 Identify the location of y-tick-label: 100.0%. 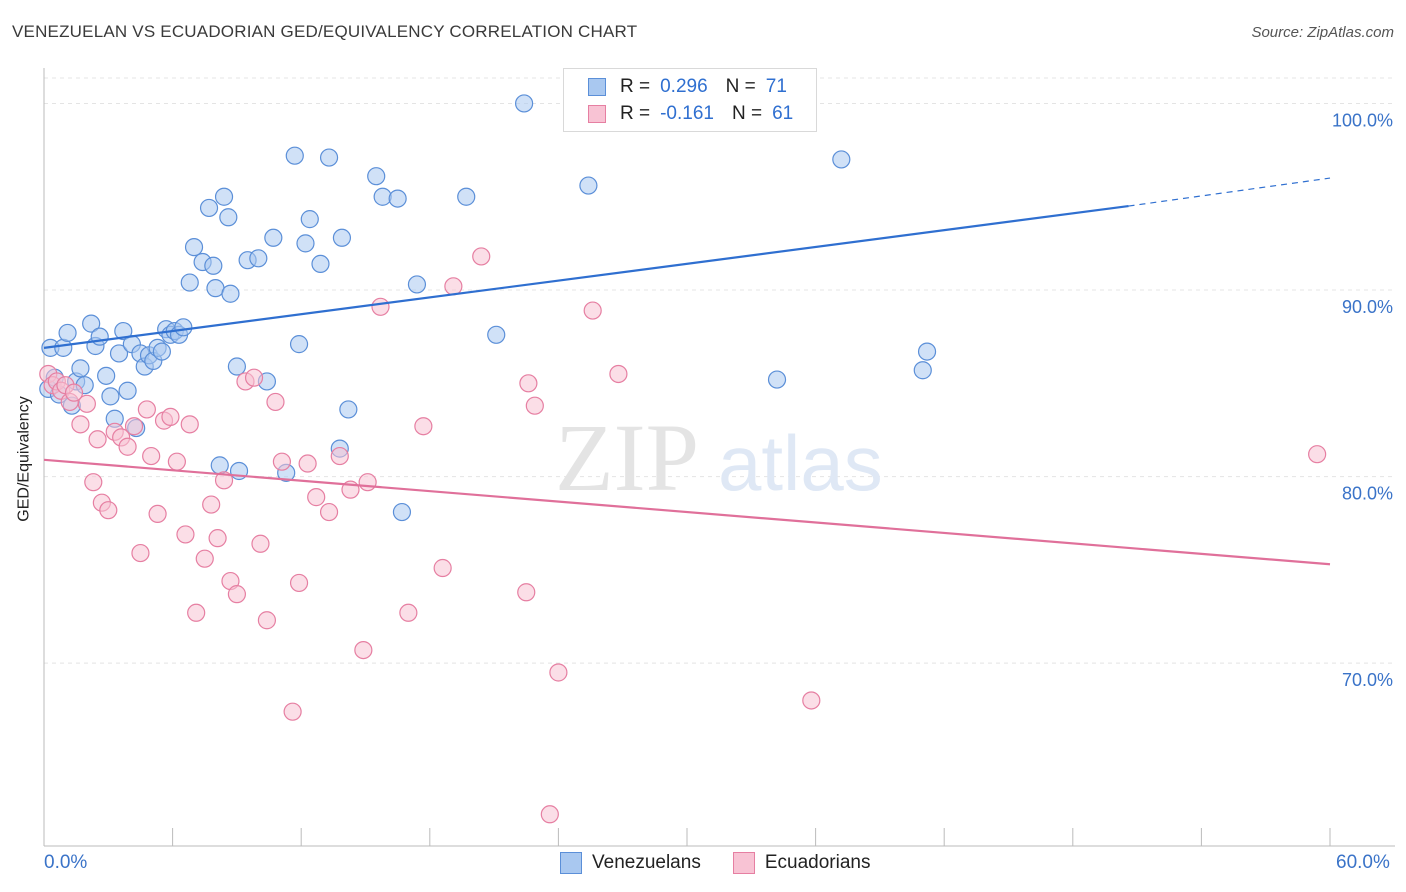
(1362, 120).